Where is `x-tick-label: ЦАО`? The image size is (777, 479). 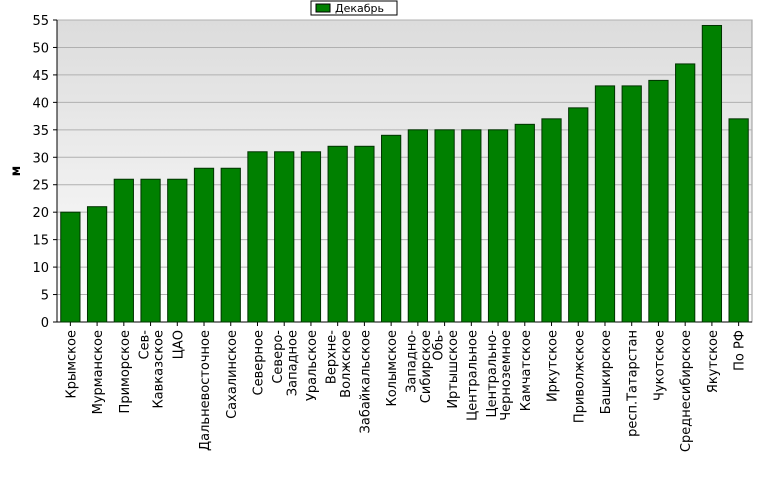
x-tick-label: ЦАО is located at coordinates (178, 344).